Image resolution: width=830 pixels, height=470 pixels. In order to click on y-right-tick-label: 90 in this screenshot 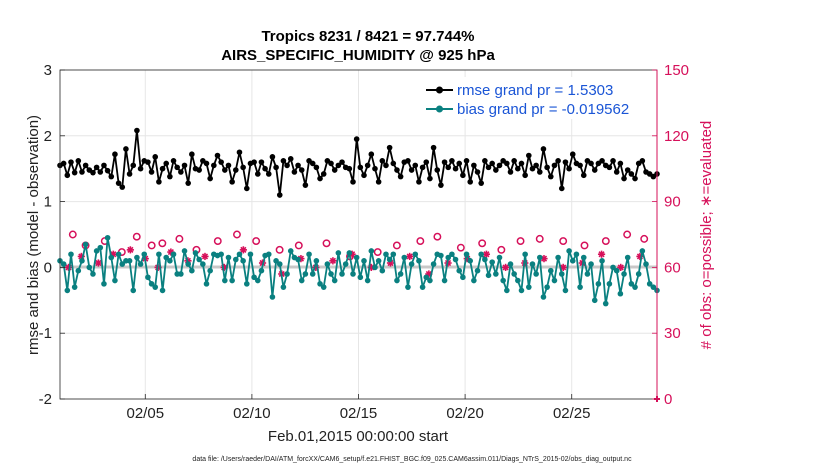, I will do `click(672, 202)`.